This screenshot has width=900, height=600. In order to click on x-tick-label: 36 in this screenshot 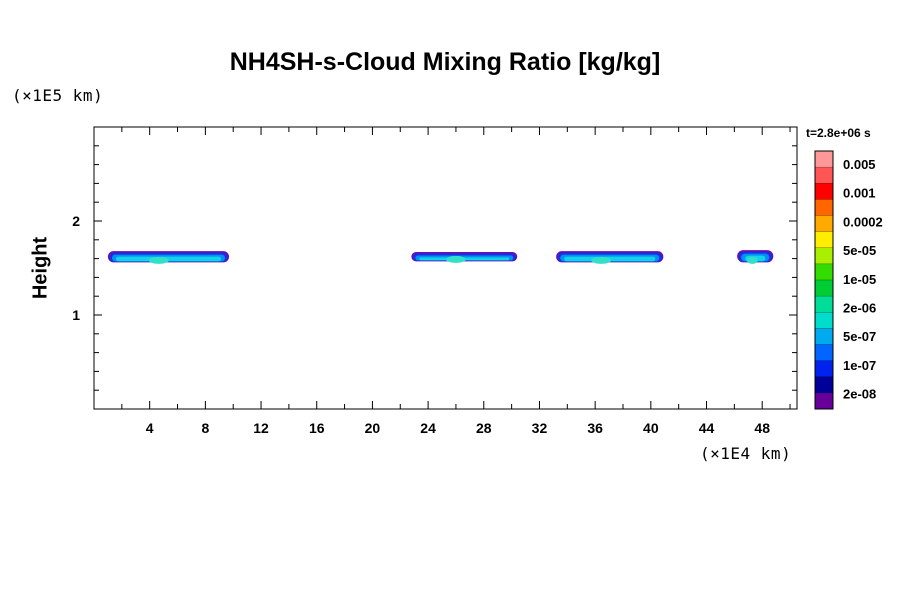, I will do `click(595, 428)`.